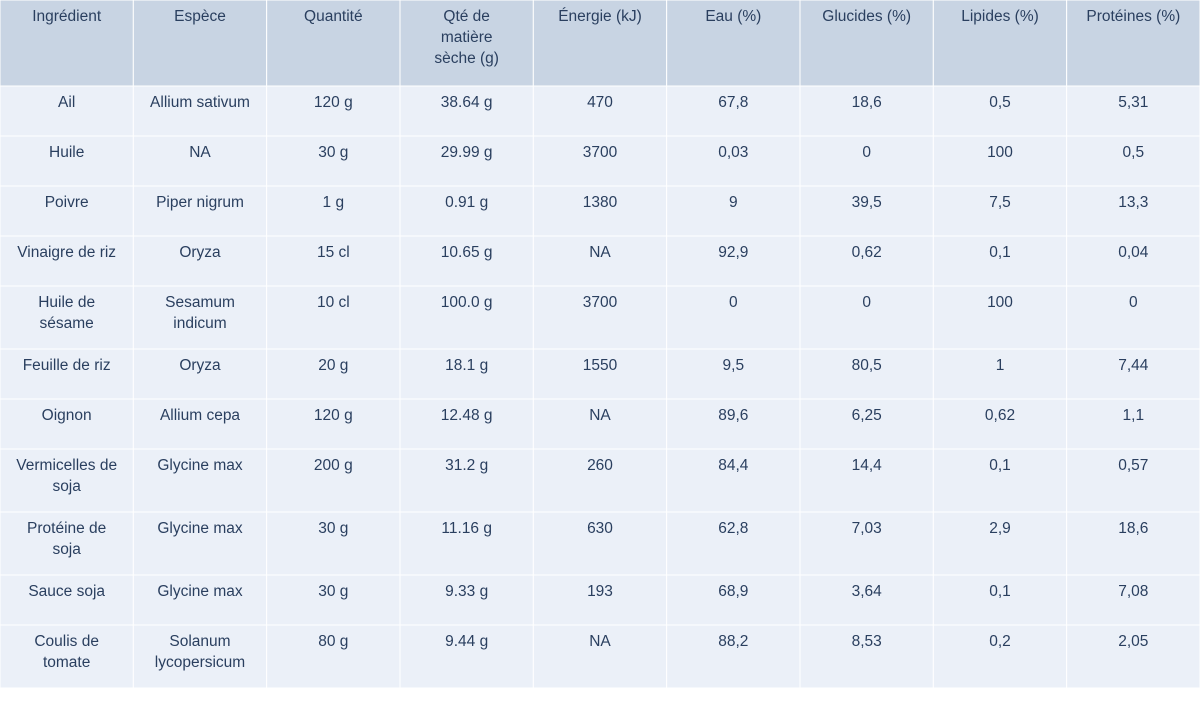 This screenshot has width=1200, height=720. What do you see at coordinates (867, 252) in the screenshot?
I see `table-row-cell-6: 0,62` at bounding box center [867, 252].